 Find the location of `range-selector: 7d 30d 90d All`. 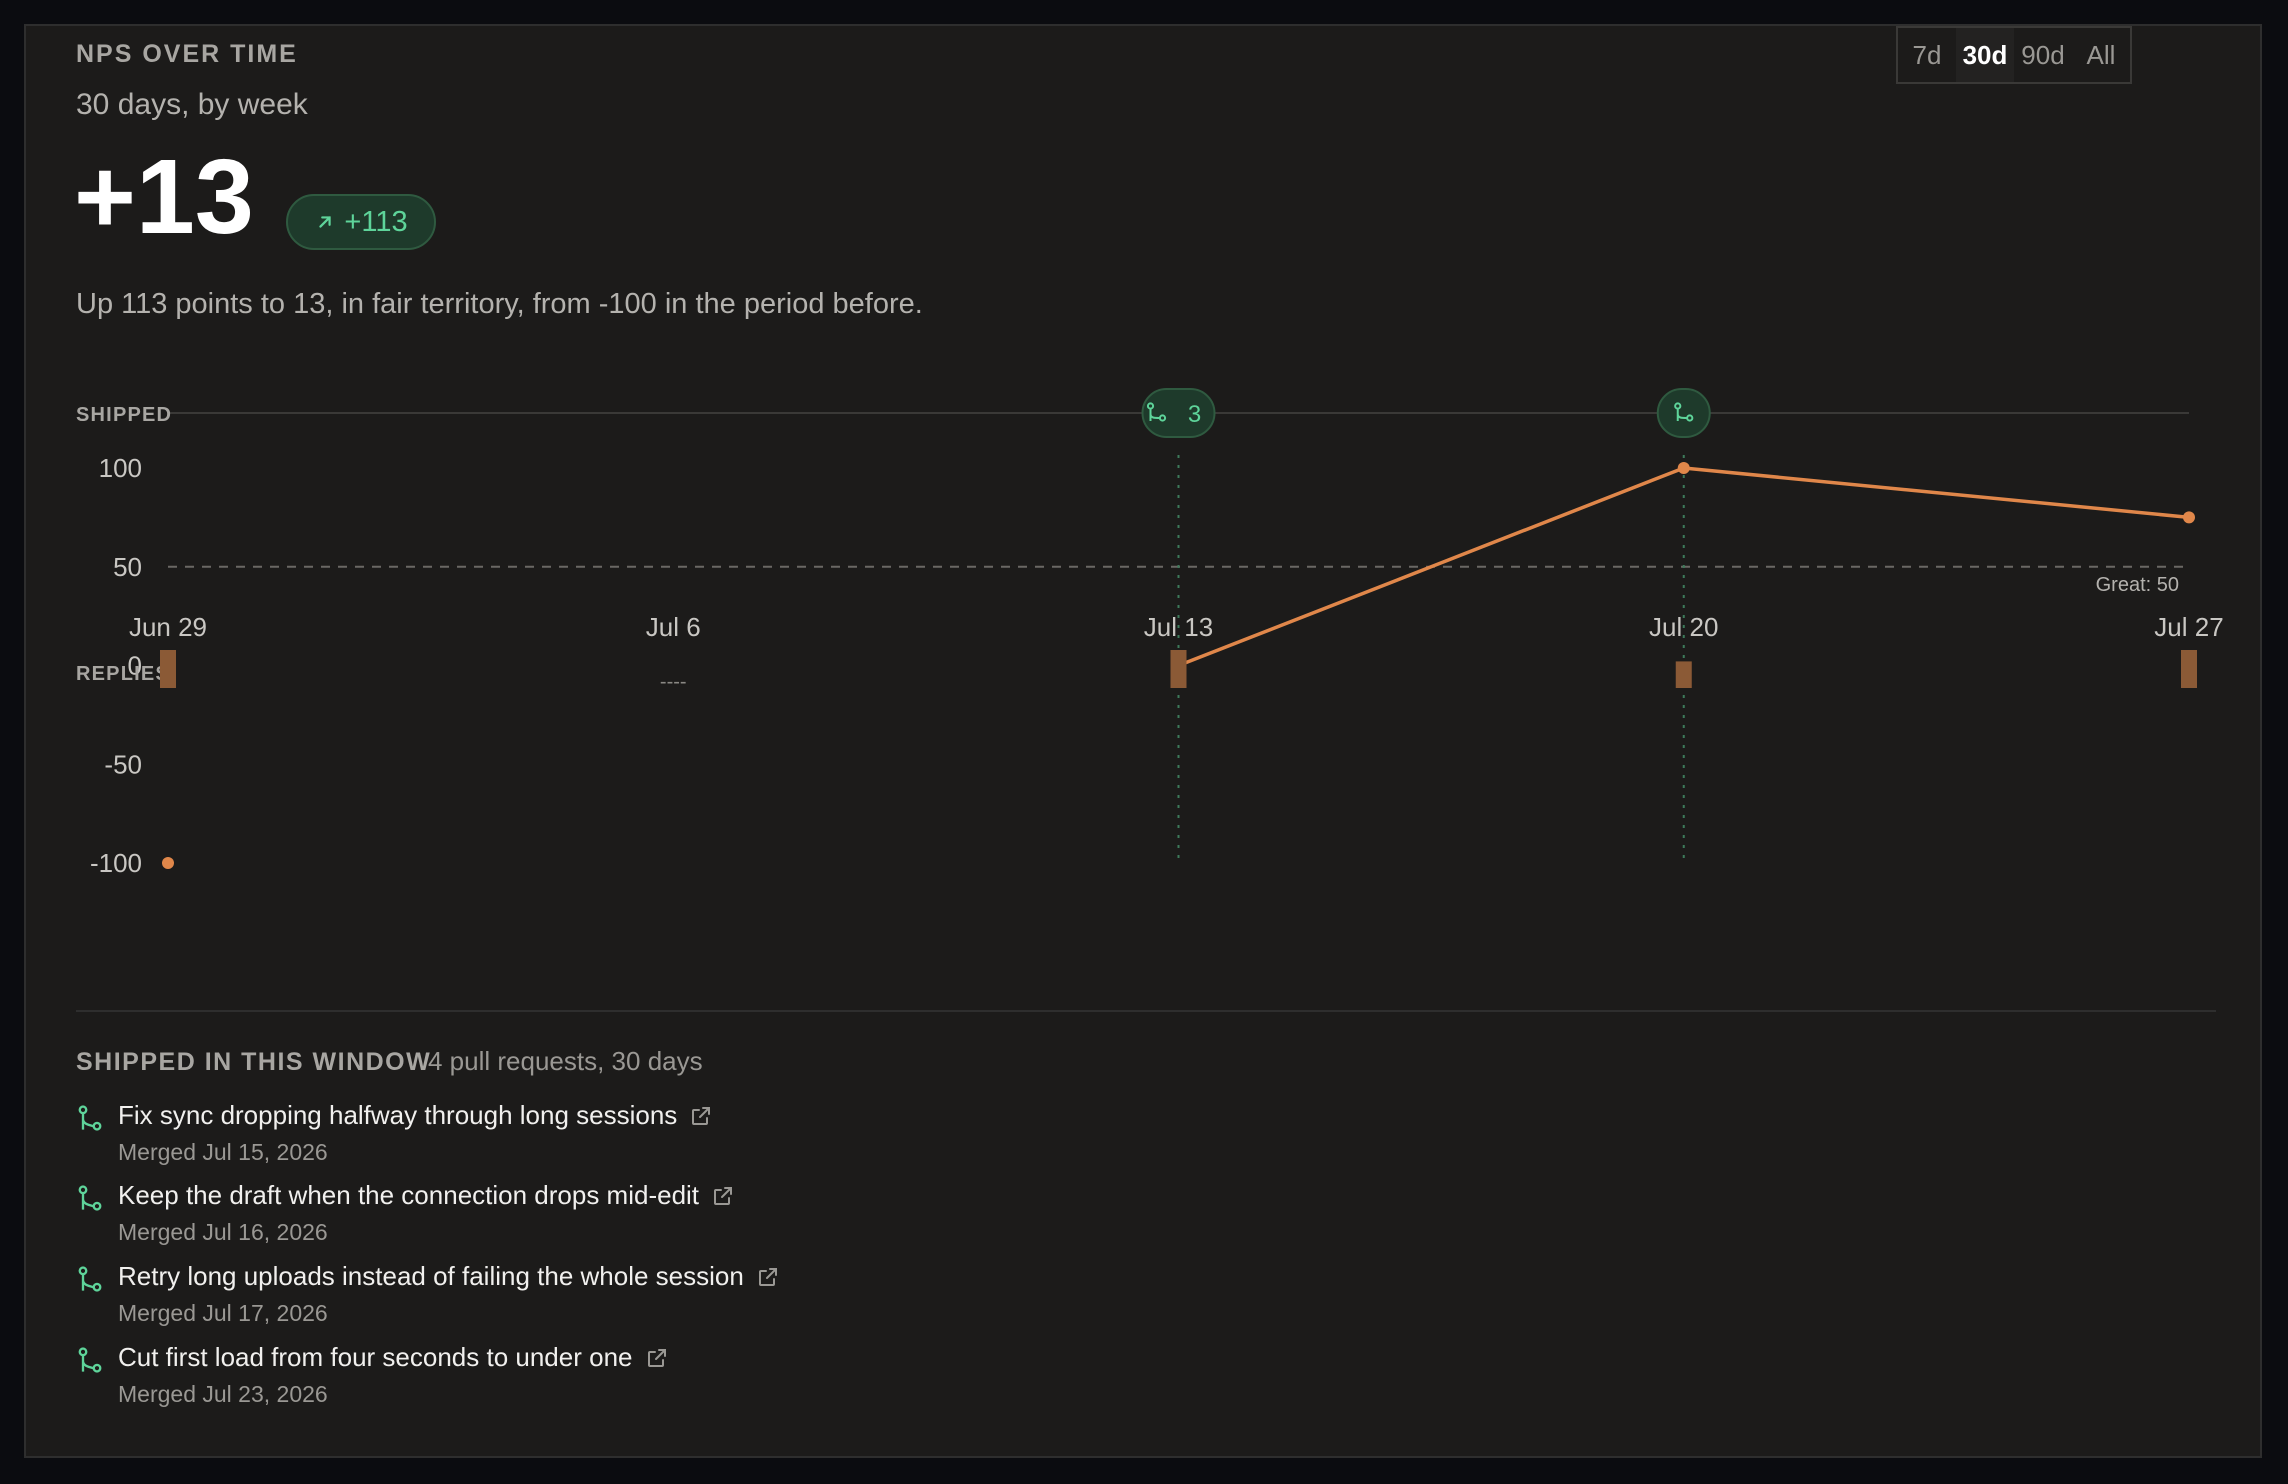

range-selector: 7d 30d 90d All is located at coordinates (2014, 55).